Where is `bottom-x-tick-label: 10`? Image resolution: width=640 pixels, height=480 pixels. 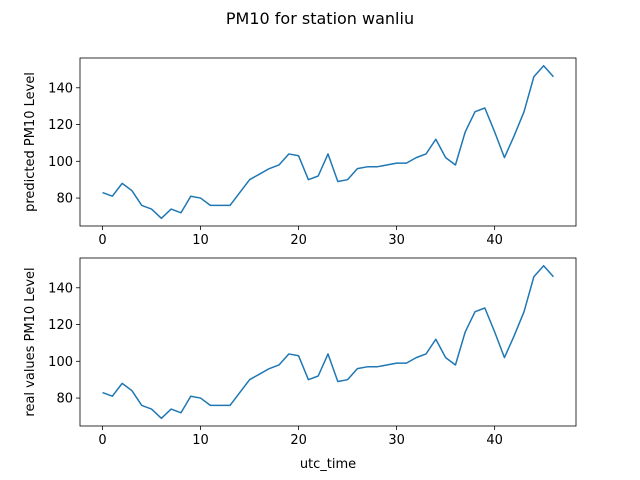
bottom-x-tick-label: 10 is located at coordinates (200, 440).